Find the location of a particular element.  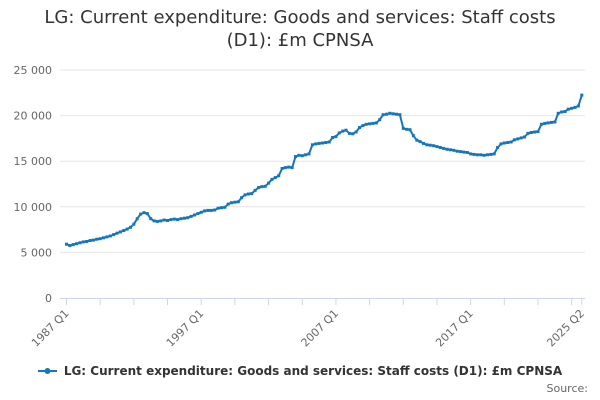

series-line-marker-icon is located at coordinates (47, 371).